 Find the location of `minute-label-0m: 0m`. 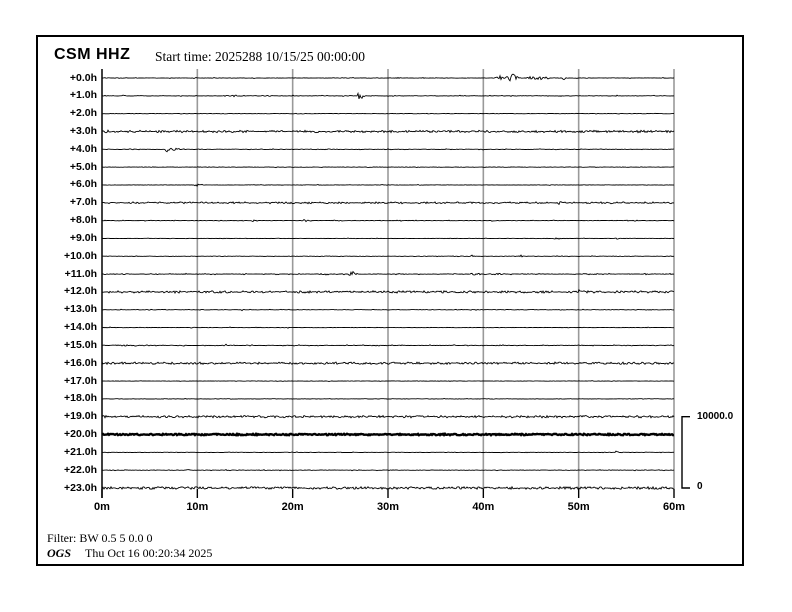

minute-label-0m: 0m is located at coordinates (102, 507).